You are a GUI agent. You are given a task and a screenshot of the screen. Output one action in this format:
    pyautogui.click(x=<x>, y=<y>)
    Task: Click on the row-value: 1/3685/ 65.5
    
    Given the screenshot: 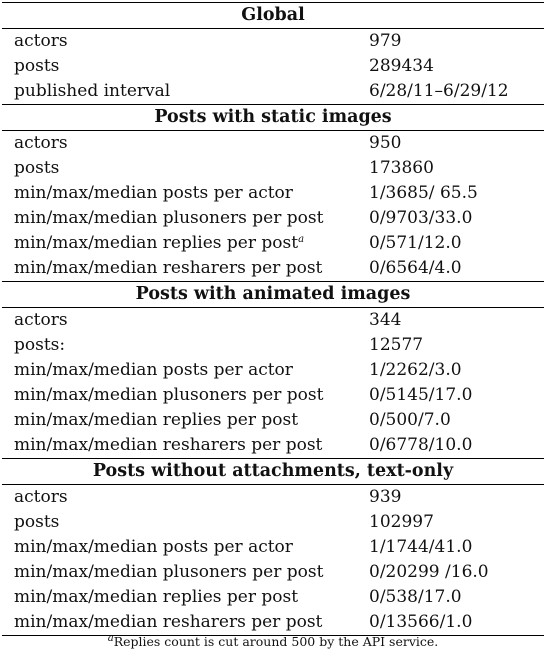 What is the action you would take?
    pyautogui.click(x=423, y=193)
    